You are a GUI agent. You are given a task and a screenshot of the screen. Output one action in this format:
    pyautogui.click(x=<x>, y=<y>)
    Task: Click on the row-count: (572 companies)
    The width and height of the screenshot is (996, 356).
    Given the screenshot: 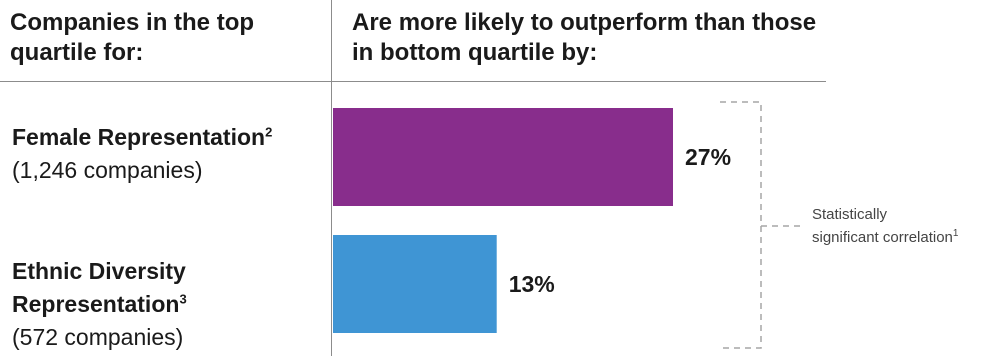 What is the action you would take?
    pyautogui.click(x=98, y=337)
    